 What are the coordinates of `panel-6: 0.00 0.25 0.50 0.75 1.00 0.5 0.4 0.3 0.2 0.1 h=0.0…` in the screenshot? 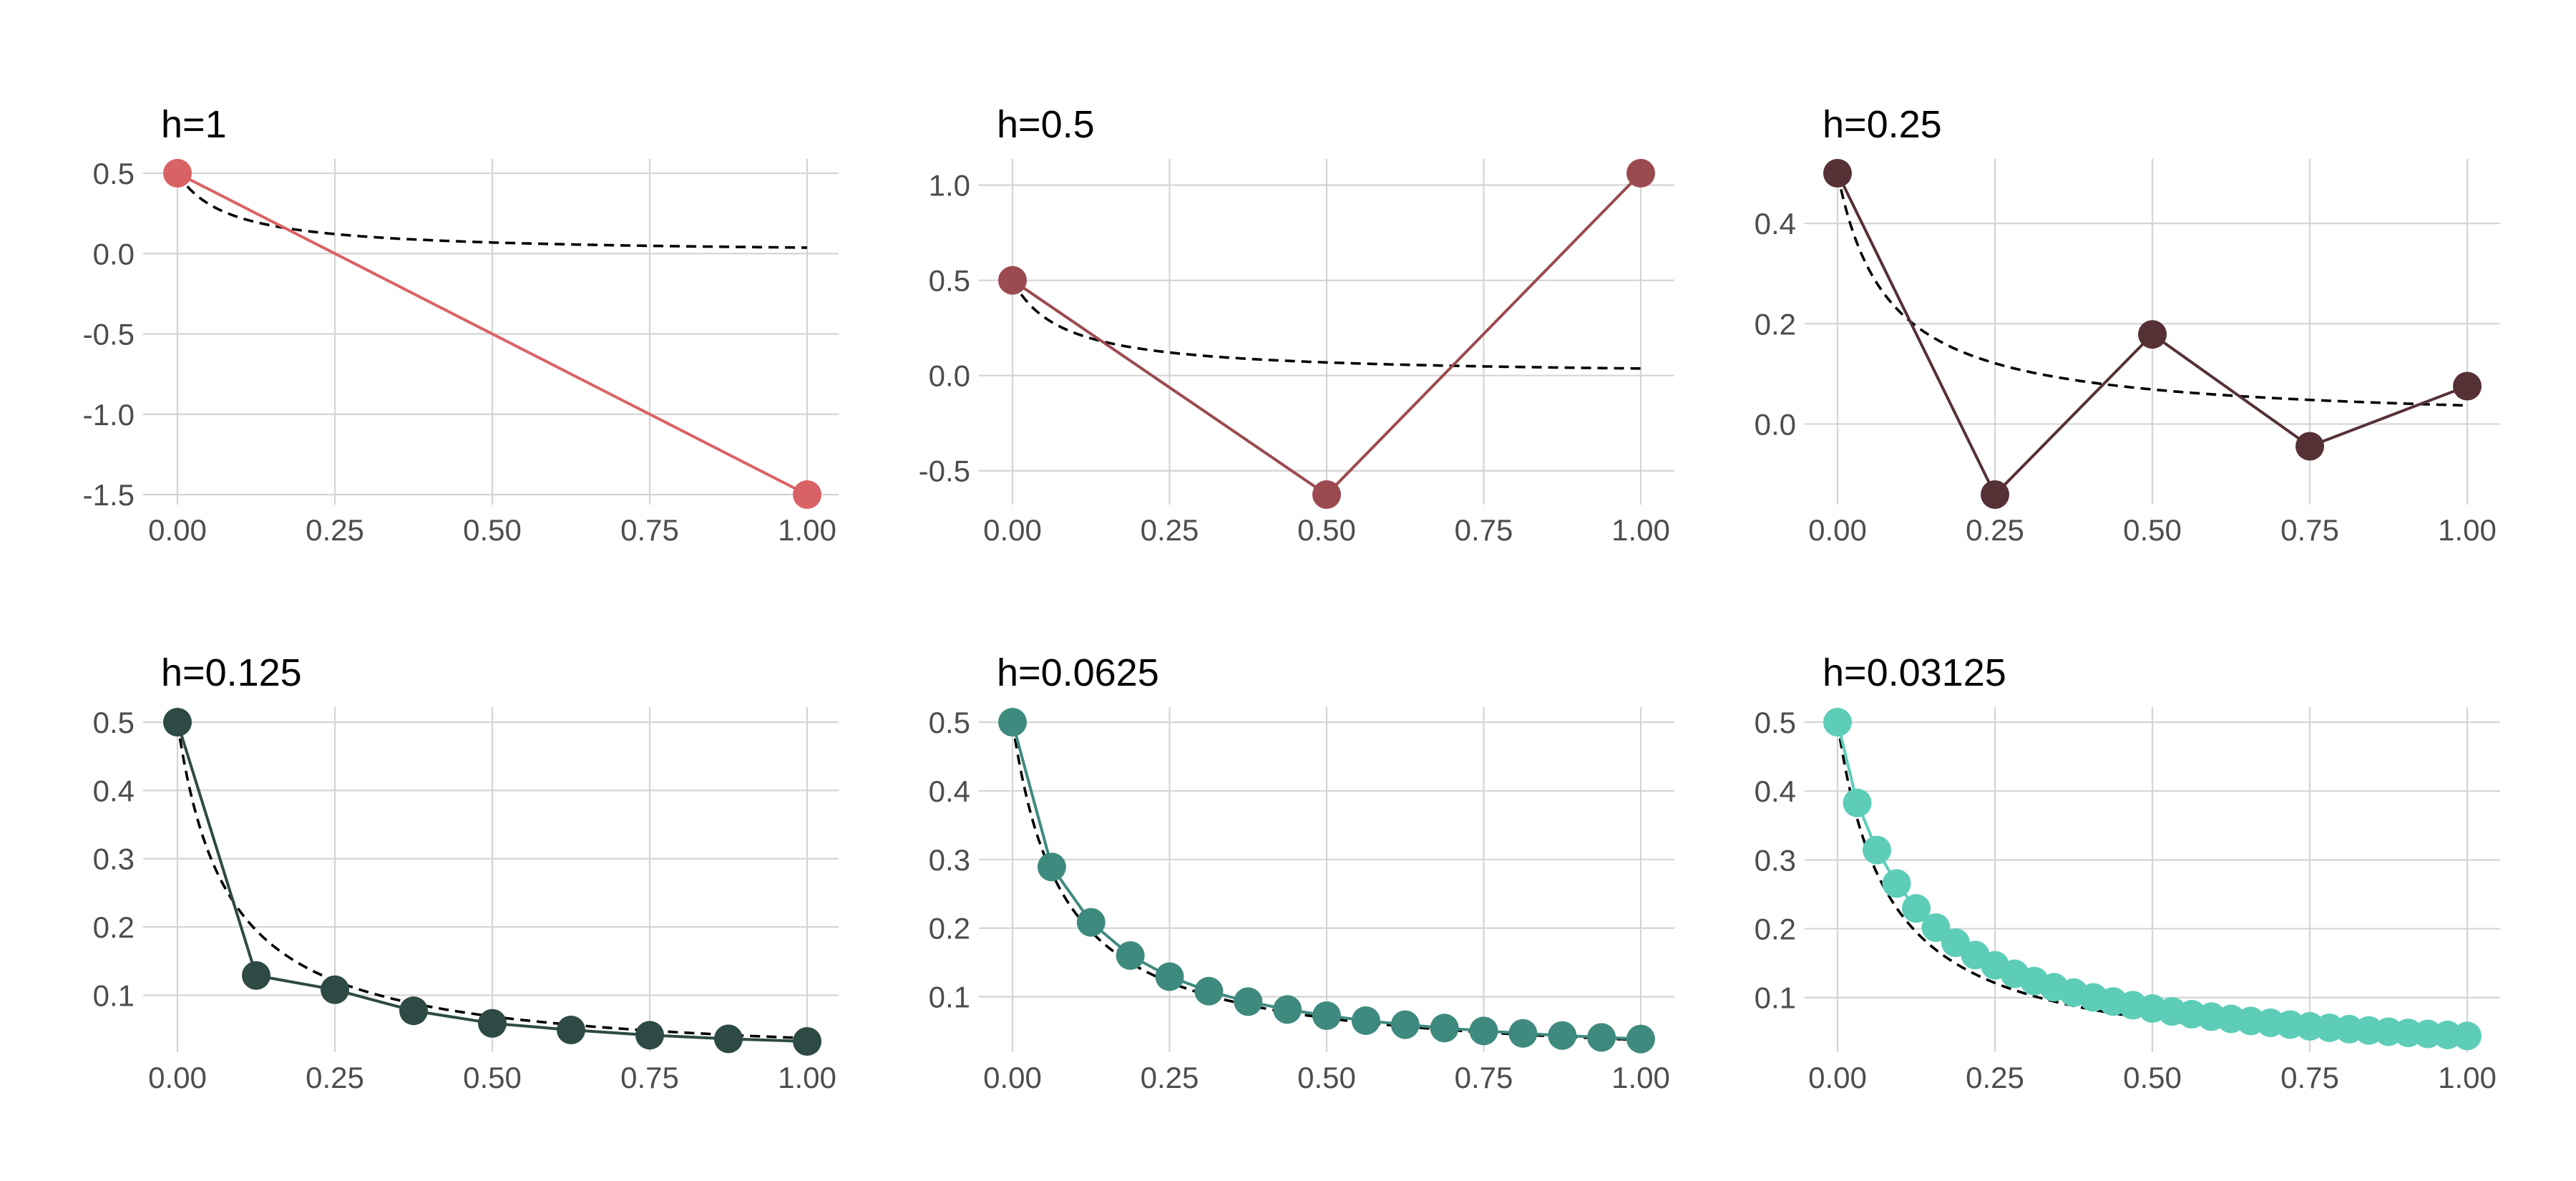 It's located at (2127, 872).